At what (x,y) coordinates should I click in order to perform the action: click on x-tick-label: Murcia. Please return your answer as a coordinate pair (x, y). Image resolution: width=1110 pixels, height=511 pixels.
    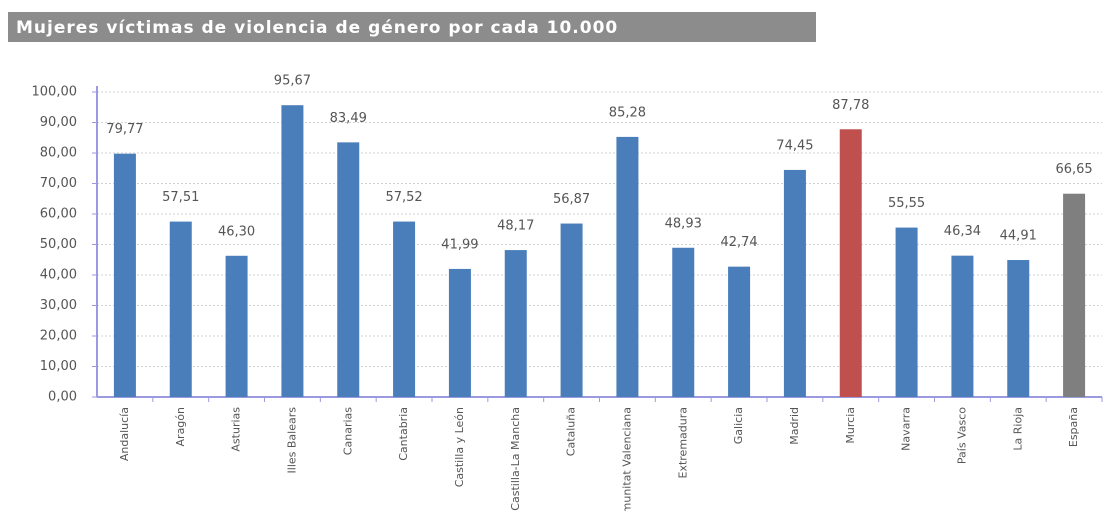
    Looking at the image, I should click on (850, 425).